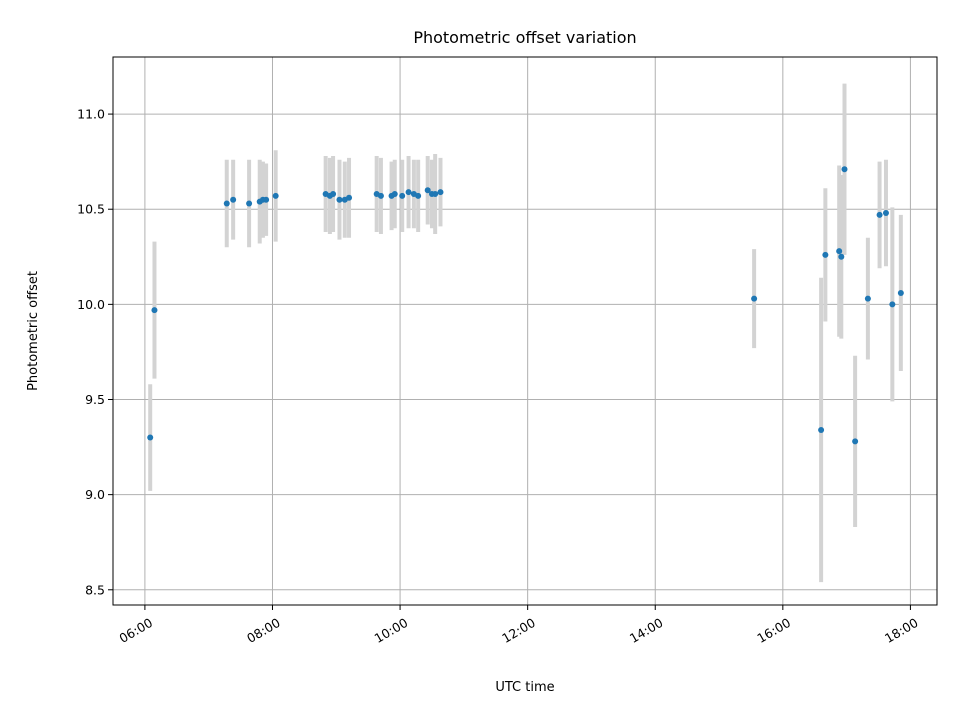 The height and width of the screenshot is (720, 960). I want to click on y-tick-label: 10.0, so click(91, 304).